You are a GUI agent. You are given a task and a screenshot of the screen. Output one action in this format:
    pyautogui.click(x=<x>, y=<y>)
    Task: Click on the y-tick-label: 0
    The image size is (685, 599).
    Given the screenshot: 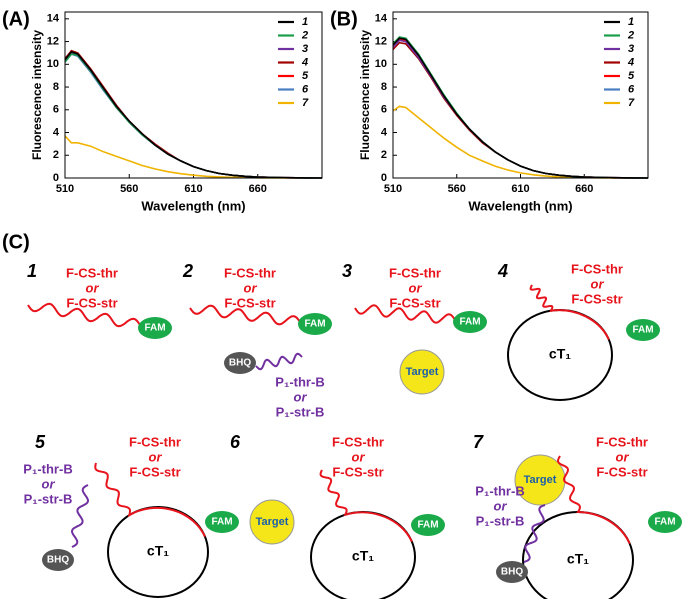 What is the action you would take?
    pyautogui.click(x=384, y=178)
    